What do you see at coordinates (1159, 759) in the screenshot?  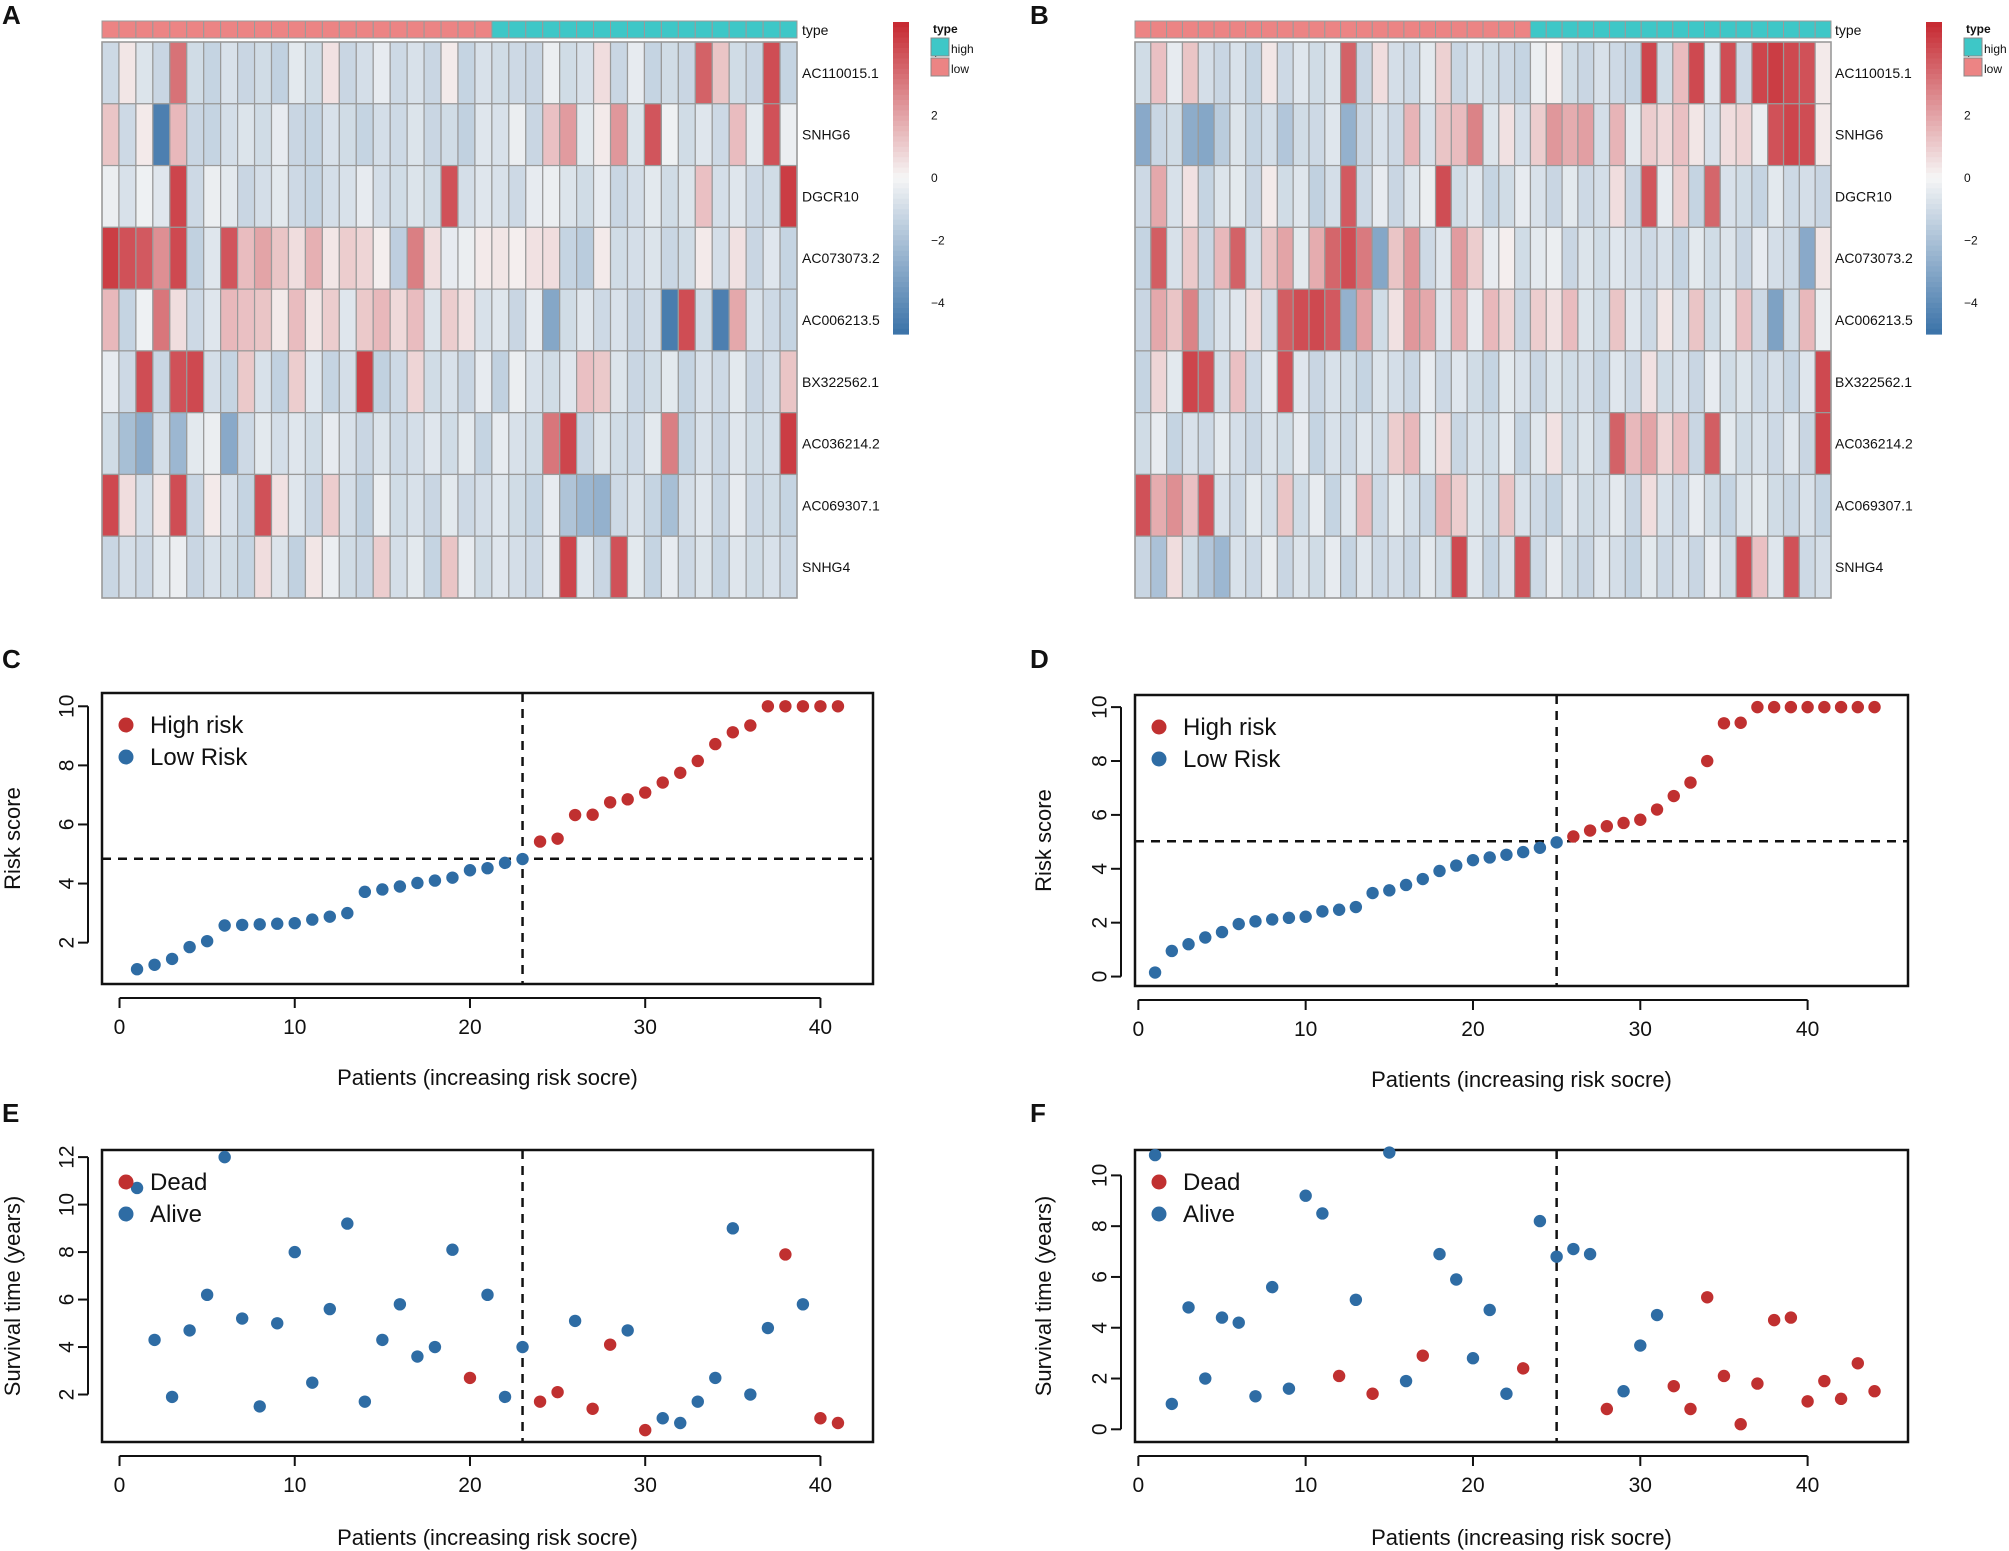 I see `legend-marker-low-risk` at bounding box center [1159, 759].